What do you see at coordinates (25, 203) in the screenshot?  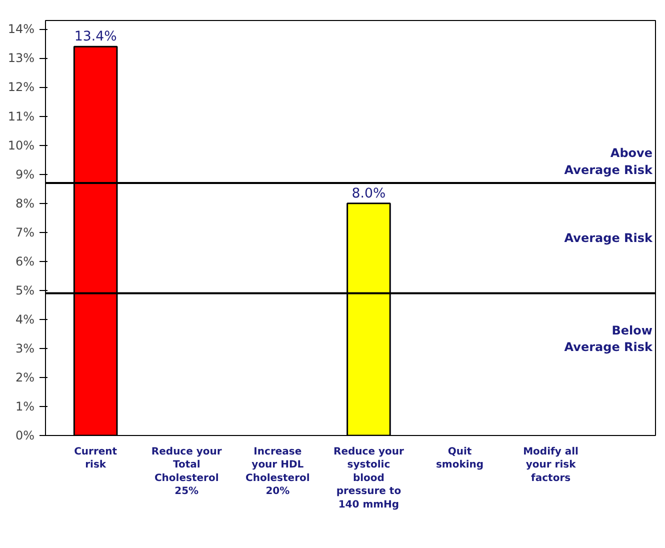 I see `y-tick-label: 8%` at bounding box center [25, 203].